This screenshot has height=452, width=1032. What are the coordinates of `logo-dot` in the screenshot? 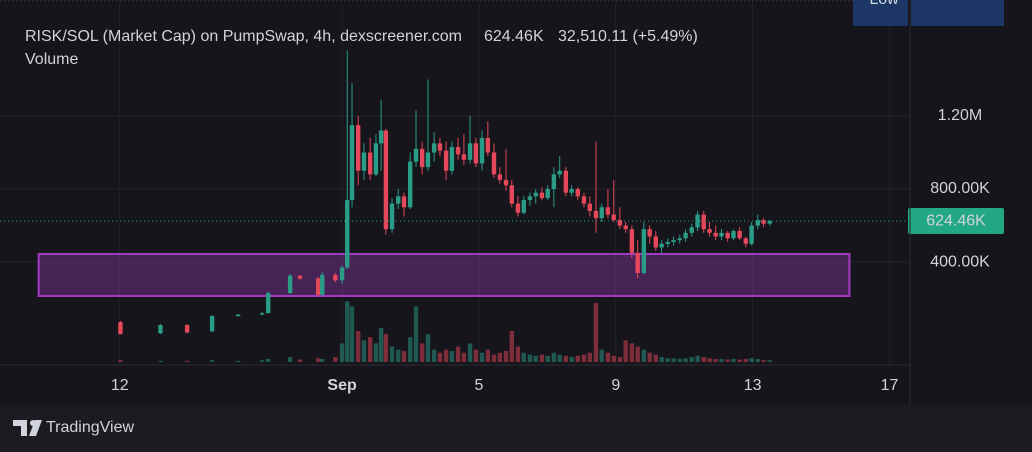 It's located at (33, 423).